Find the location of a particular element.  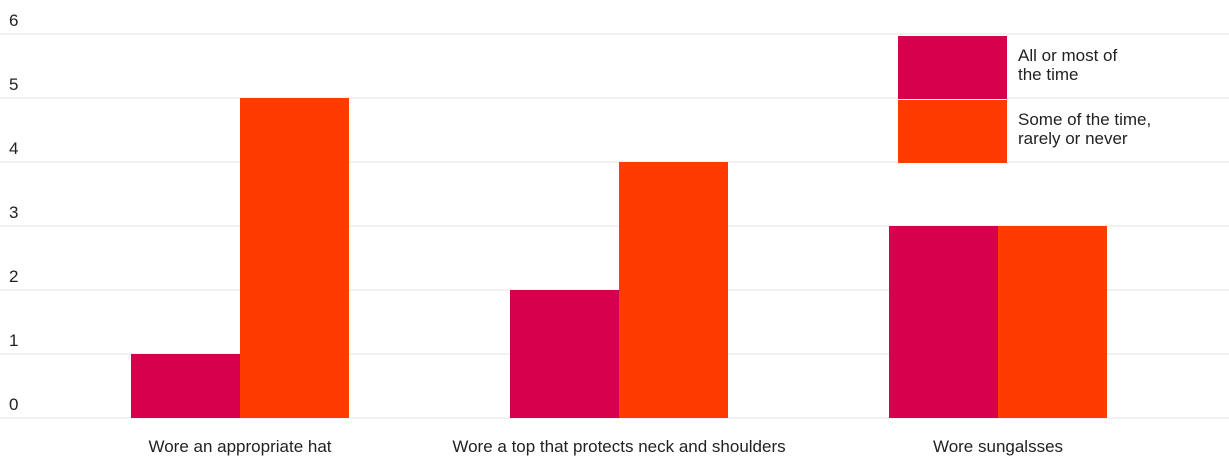

y-axis-ticks: 0 1 2 3 4 5 6 is located at coordinates (13, 212).